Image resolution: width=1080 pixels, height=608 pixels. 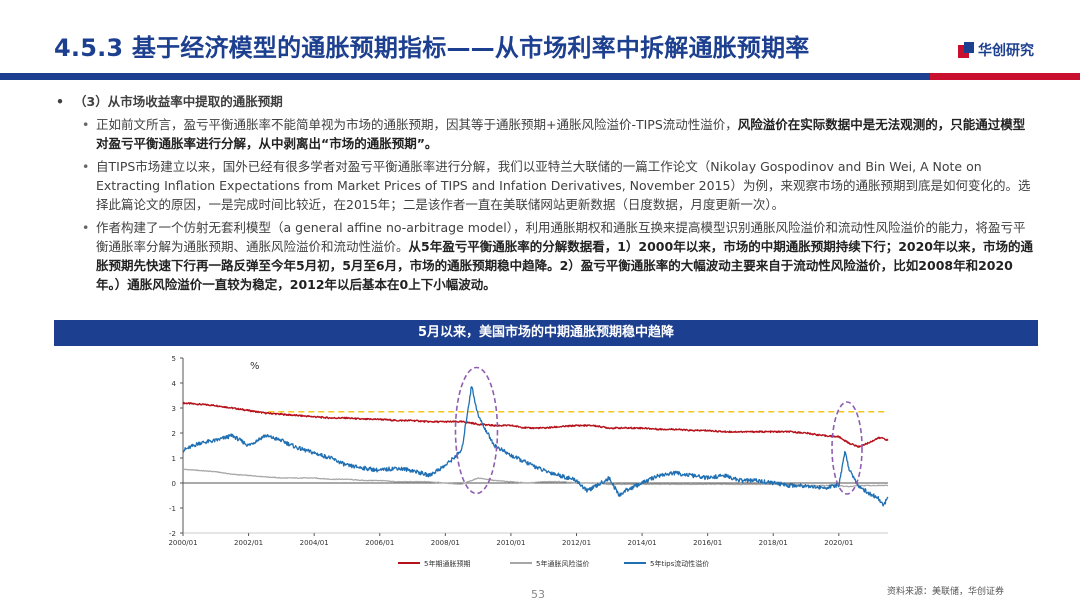 I want to click on y-tick-label: 2, so click(x=174, y=434).